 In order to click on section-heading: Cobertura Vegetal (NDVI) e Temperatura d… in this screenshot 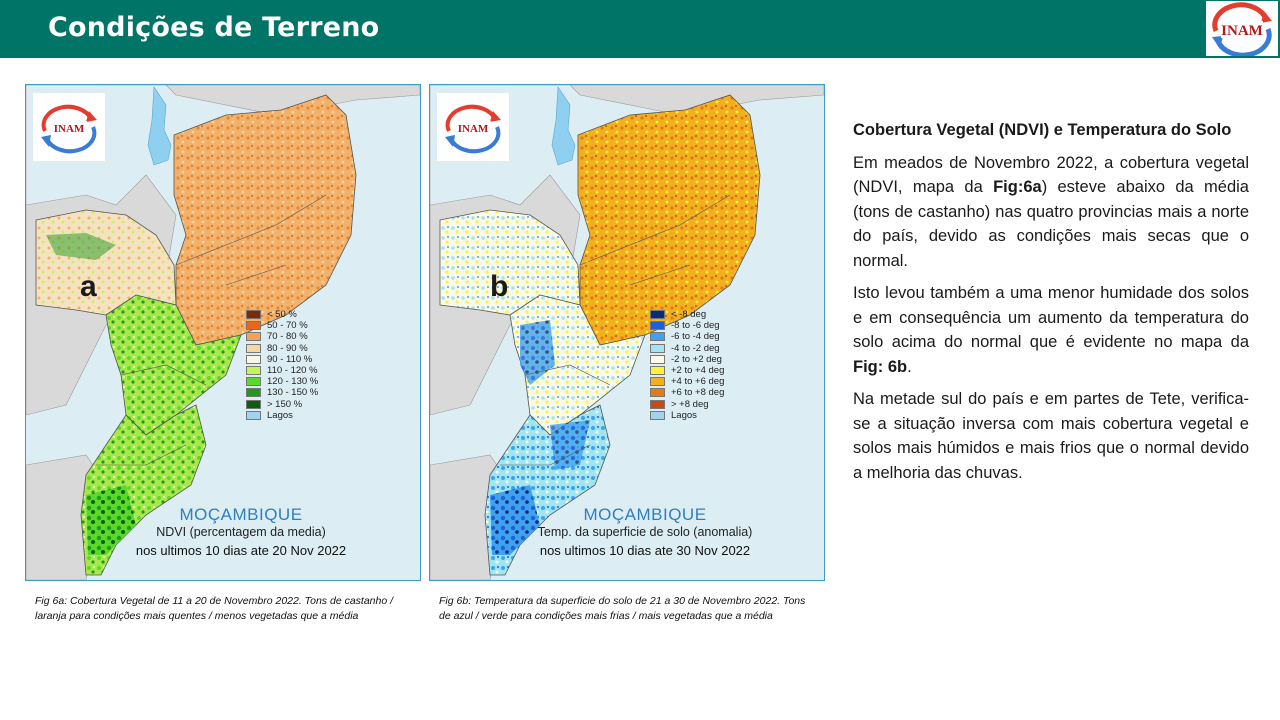, I will do `click(1042, 130)`.